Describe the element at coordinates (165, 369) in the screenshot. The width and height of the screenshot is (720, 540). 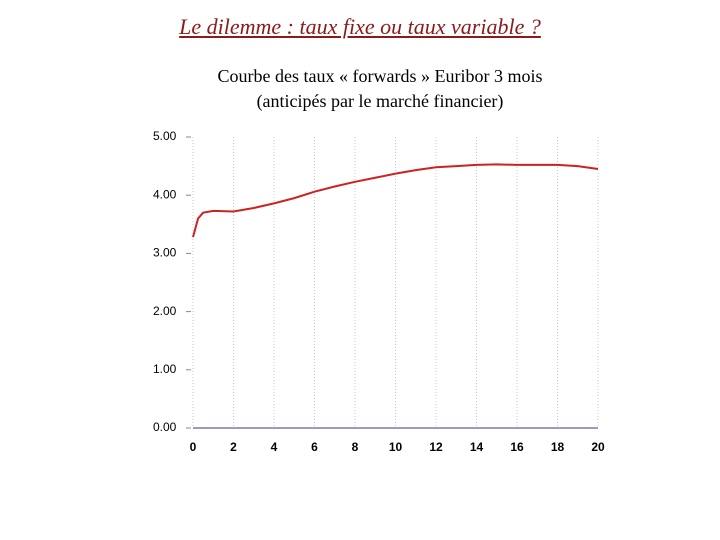
I see `y-tick-label: 1.00` at that location.